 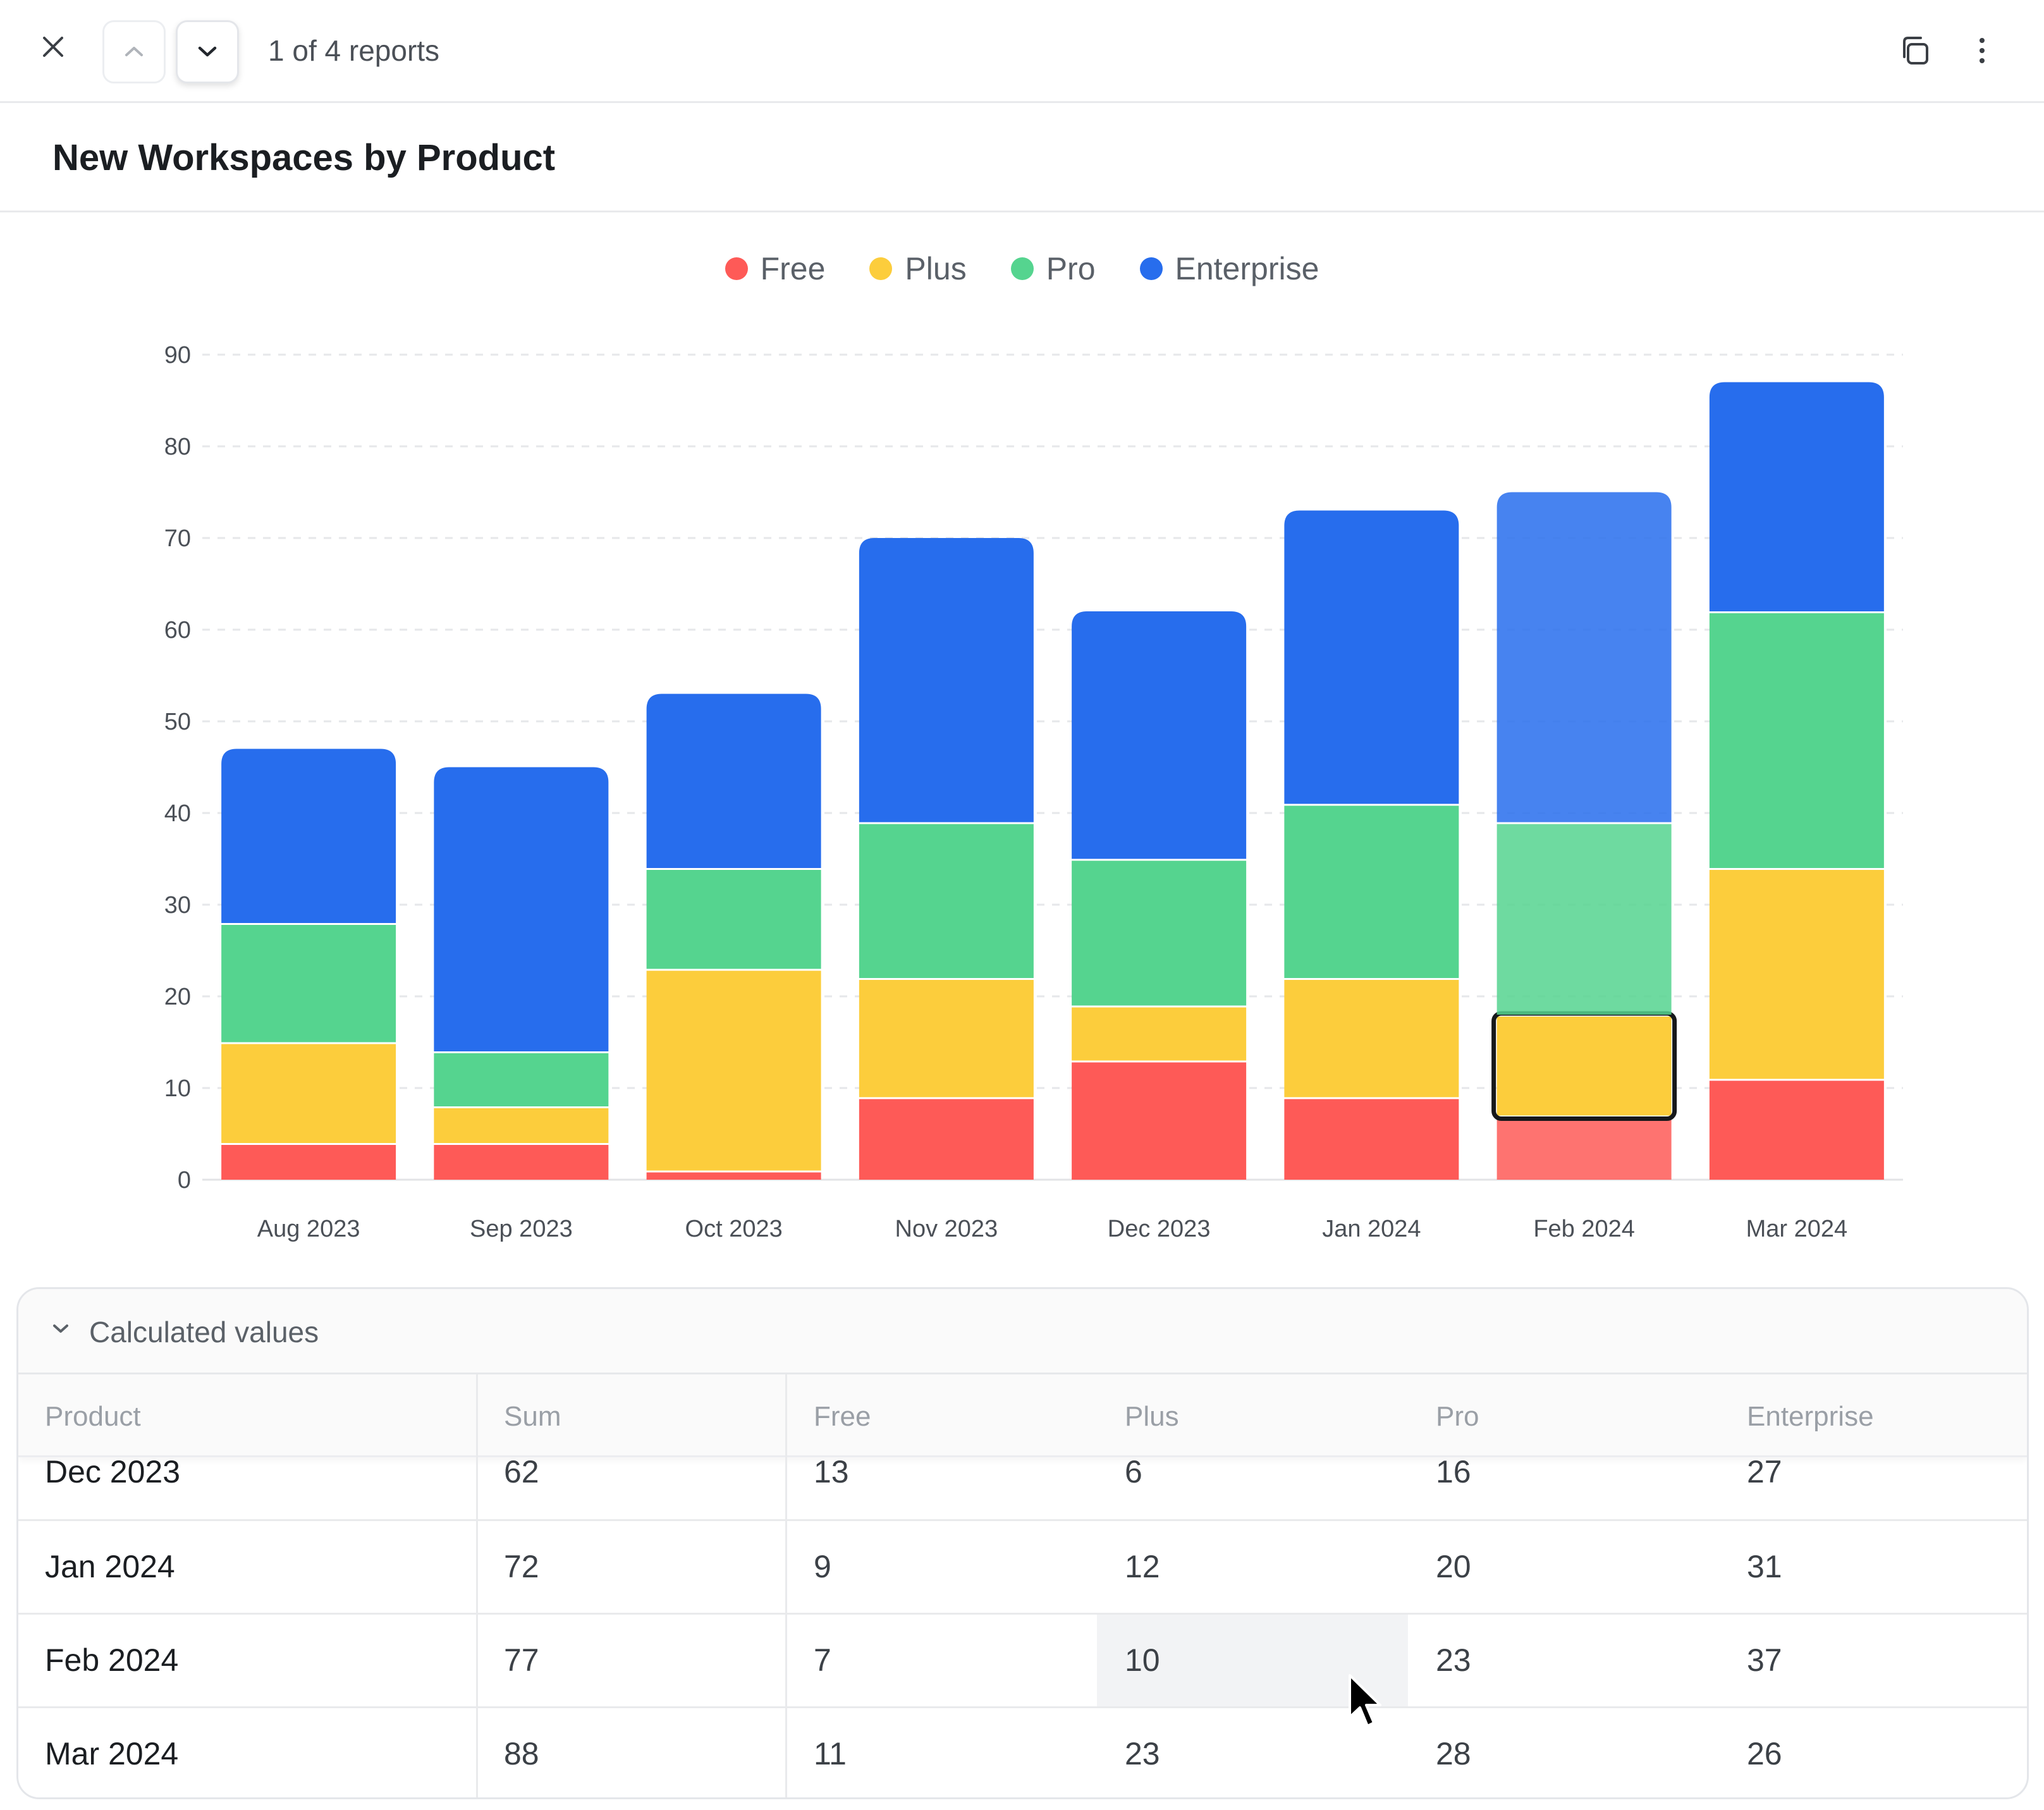 I want to click on next-report-button, so click(x=208, y=52).